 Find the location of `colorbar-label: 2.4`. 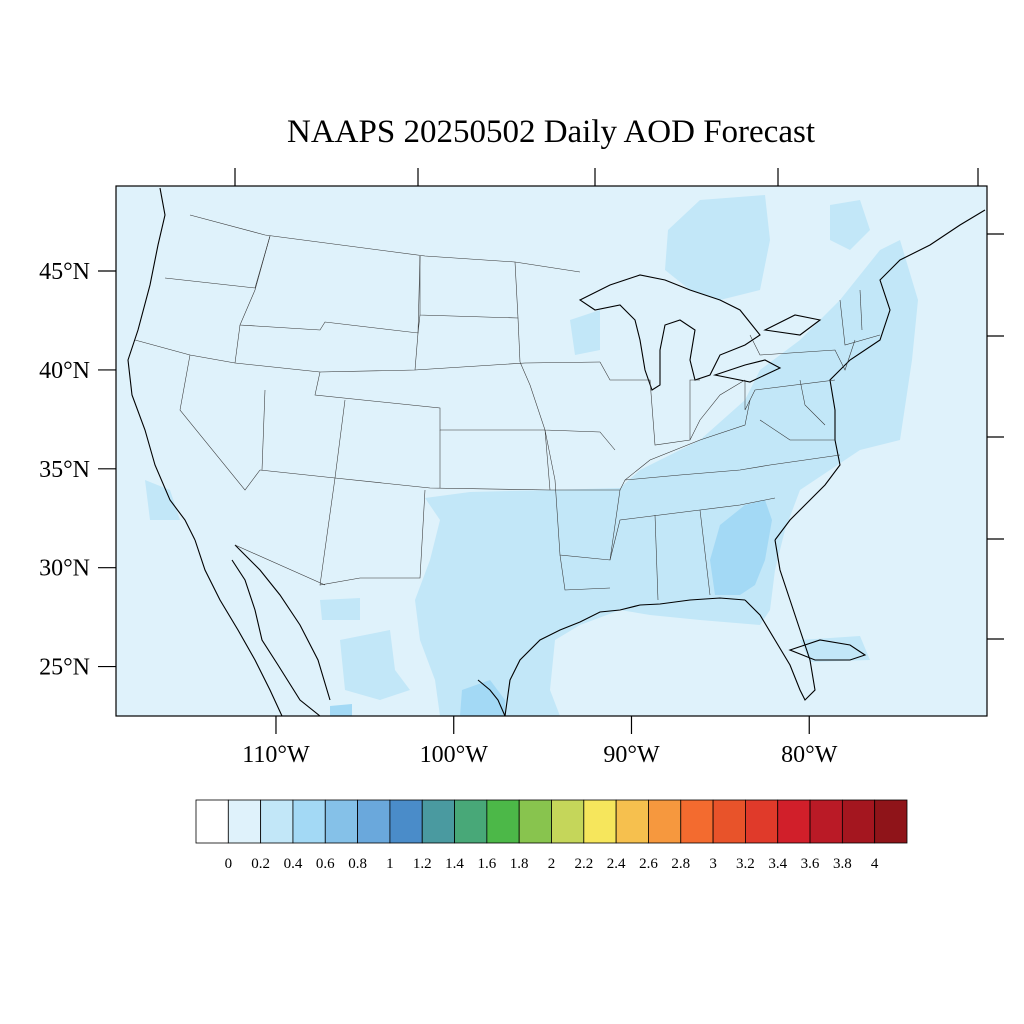

colorbar-label: 2.4 is located at coordinates (616, 864).